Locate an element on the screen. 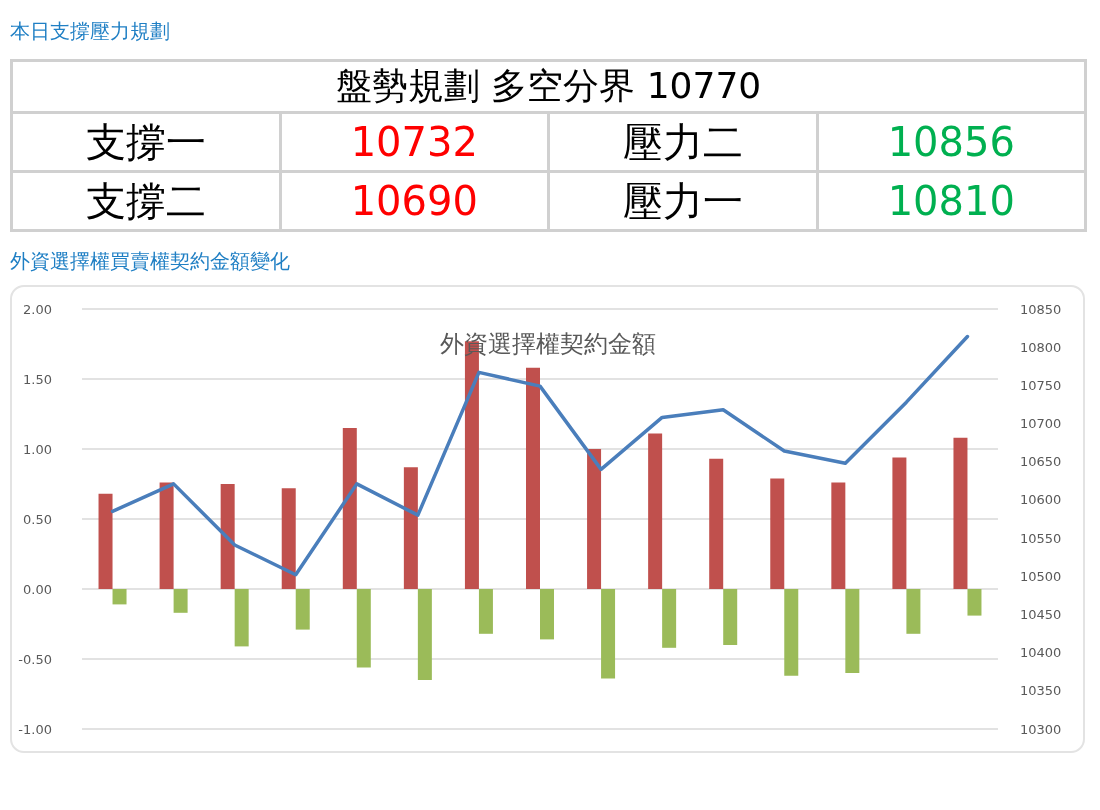 The image size is (1100, 810). y2-tick-label: 10700 is located at coordinates (1041, 424).